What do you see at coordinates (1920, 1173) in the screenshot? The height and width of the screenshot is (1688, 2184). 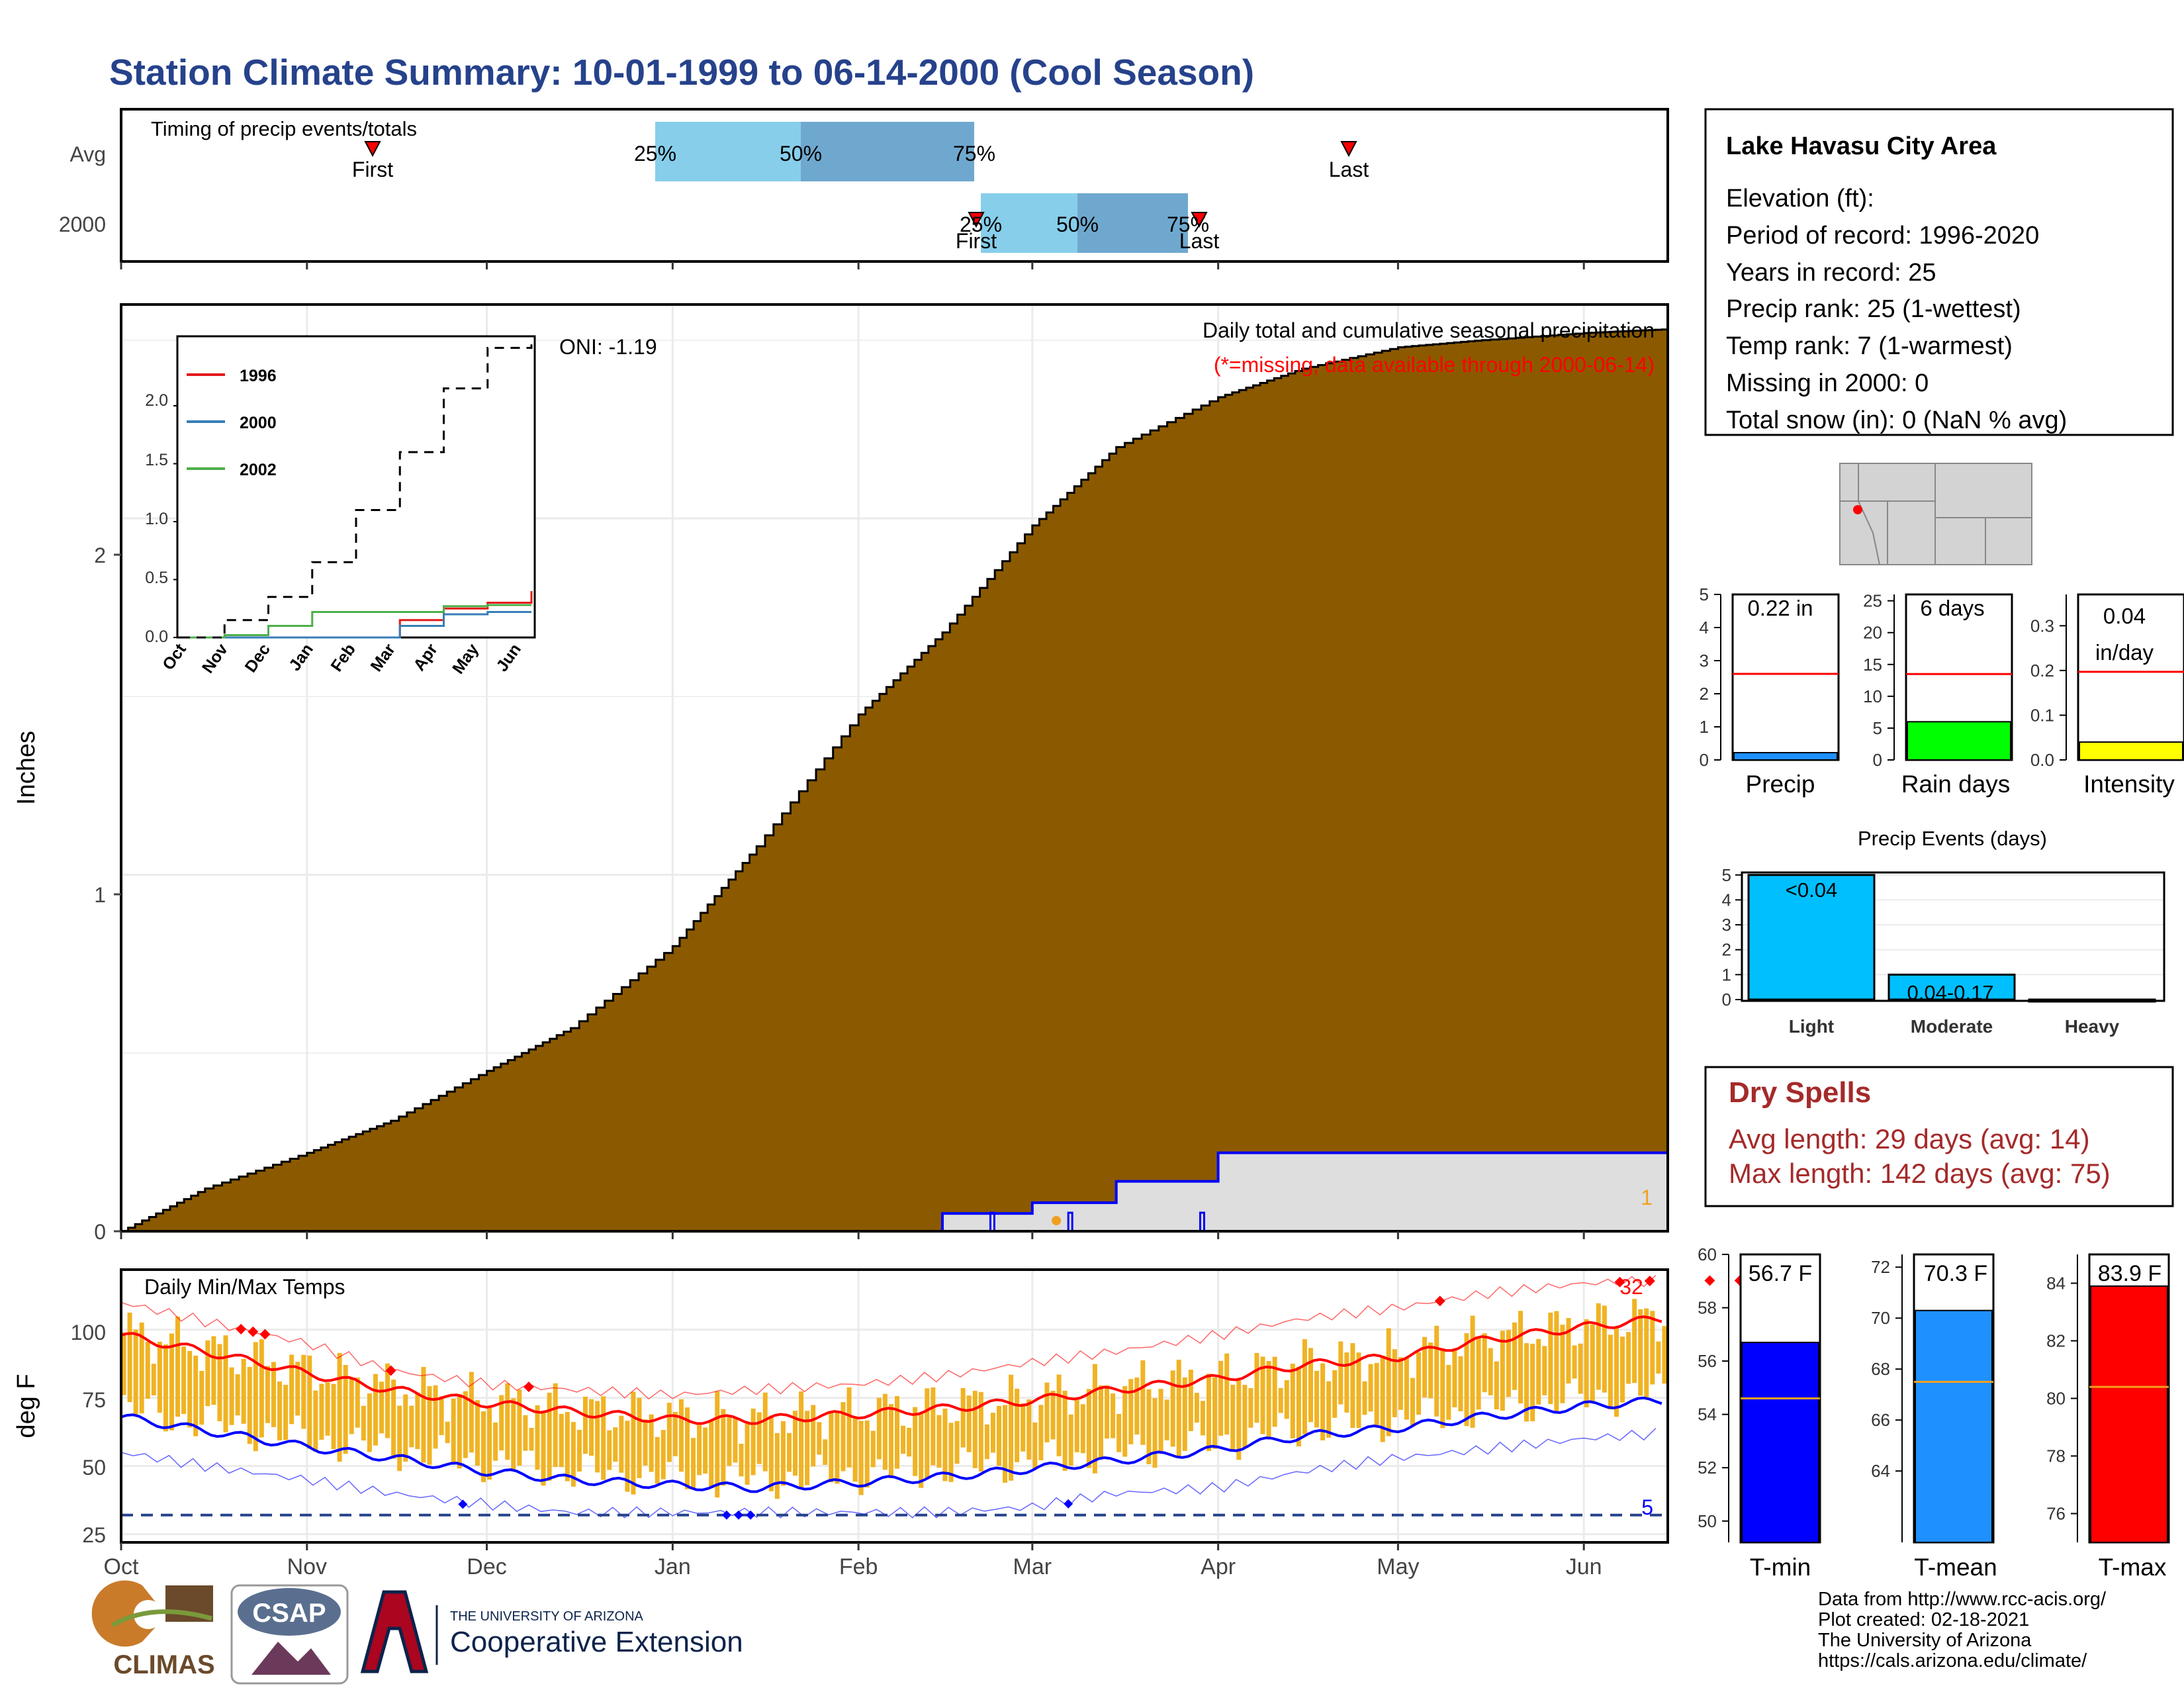 I see `dry-spells-max: Max length: 142 days (avg: 75)` at bounding box center [1920, 1173].